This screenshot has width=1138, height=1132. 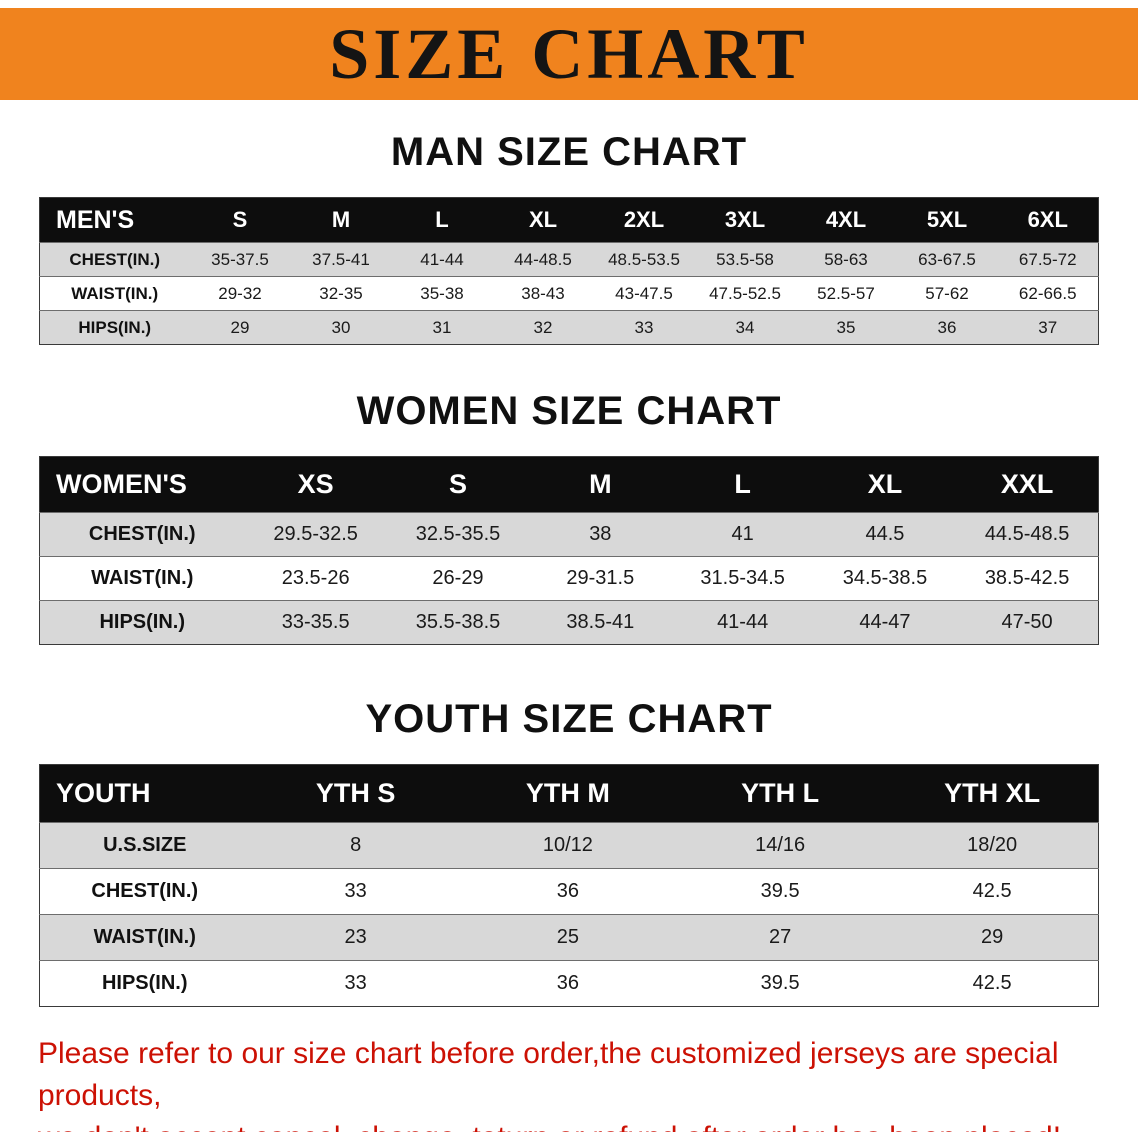 What do you see at coordinates (745, 220) in the screenshot?
I see `size-column-header: 3XL` at bounding box center [745, 220].